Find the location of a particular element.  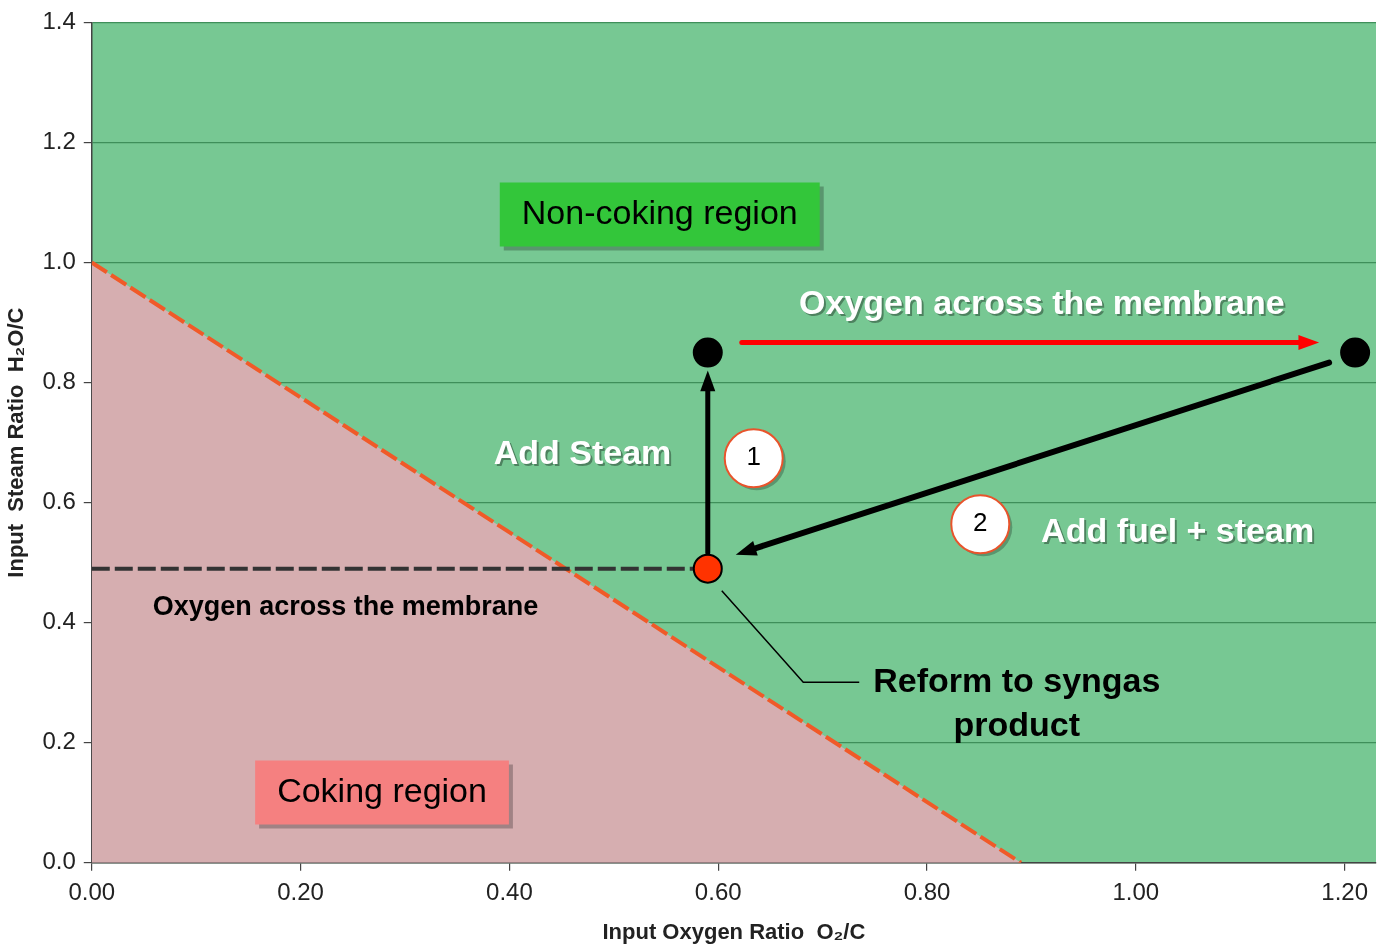

annotation: 2 is located at coordinates (980, 522).